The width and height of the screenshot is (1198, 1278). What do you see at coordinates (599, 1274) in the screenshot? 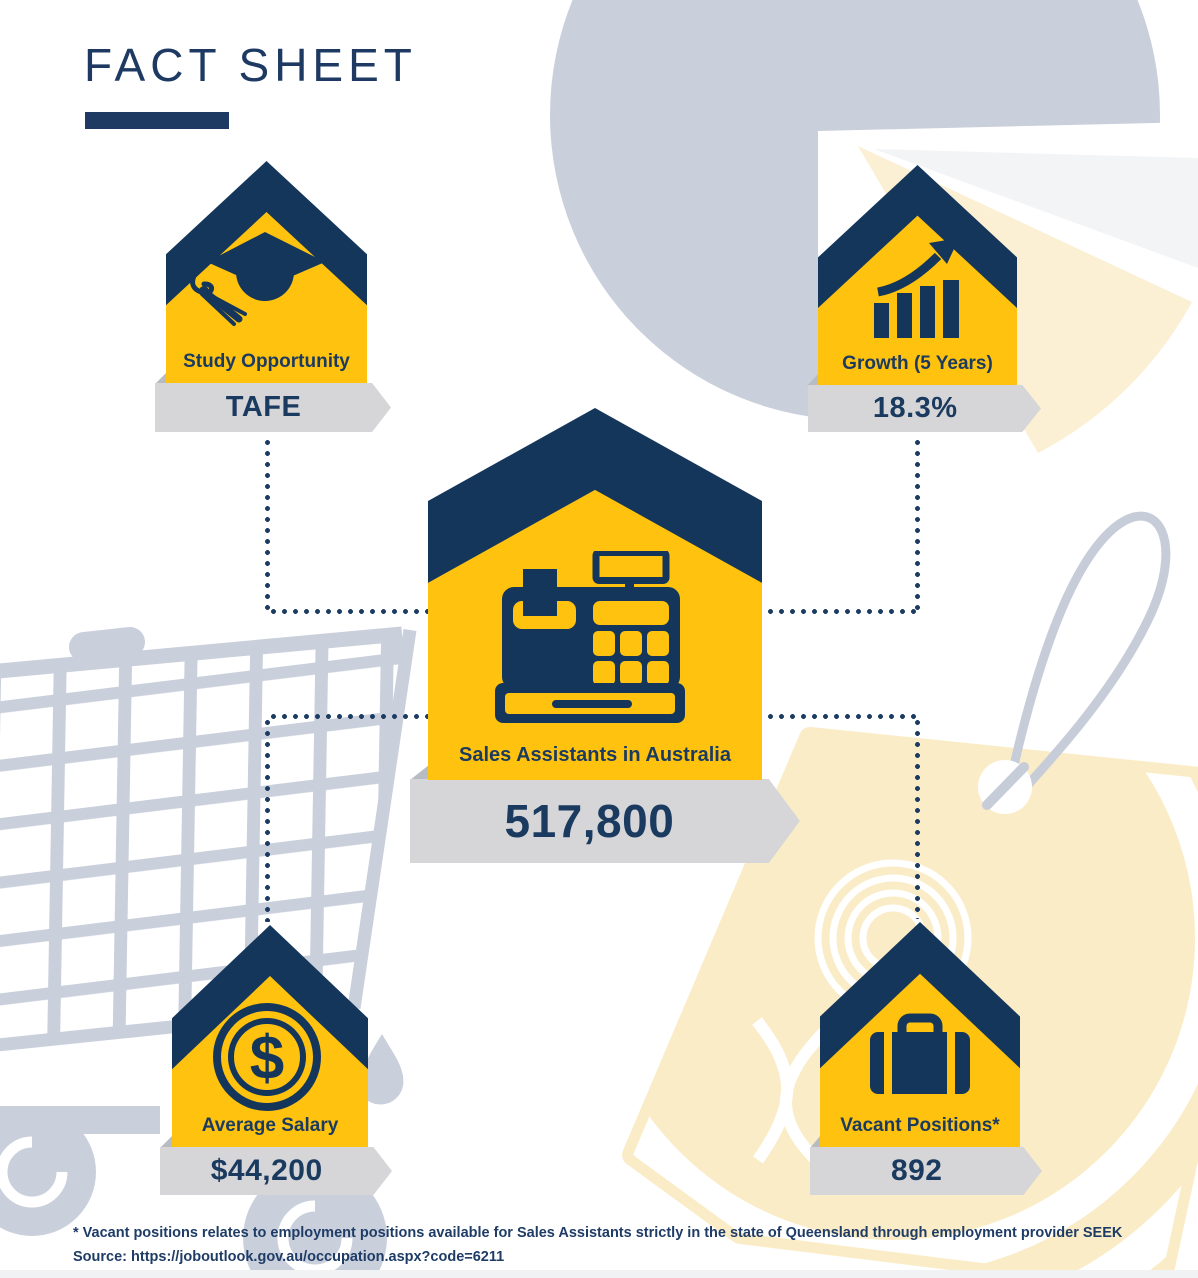
I see `bottom-strip` at bounding box center [599, 1274].